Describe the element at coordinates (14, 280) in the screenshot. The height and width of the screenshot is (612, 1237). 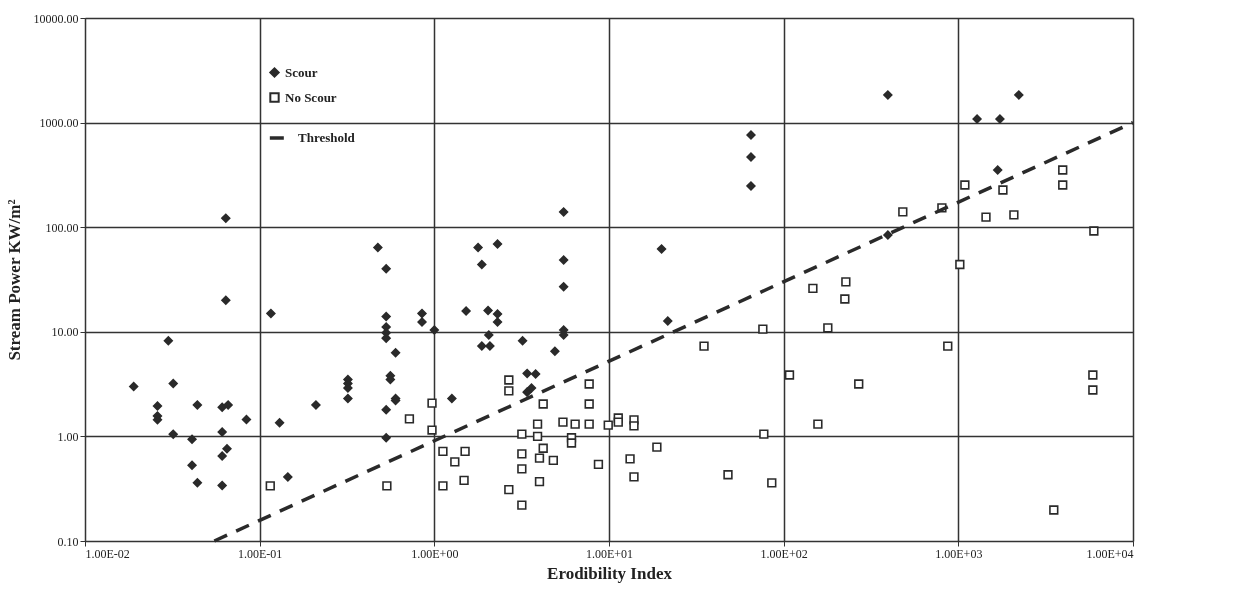
I see `y-axis-title: Stream Power KW/m²` at that location.